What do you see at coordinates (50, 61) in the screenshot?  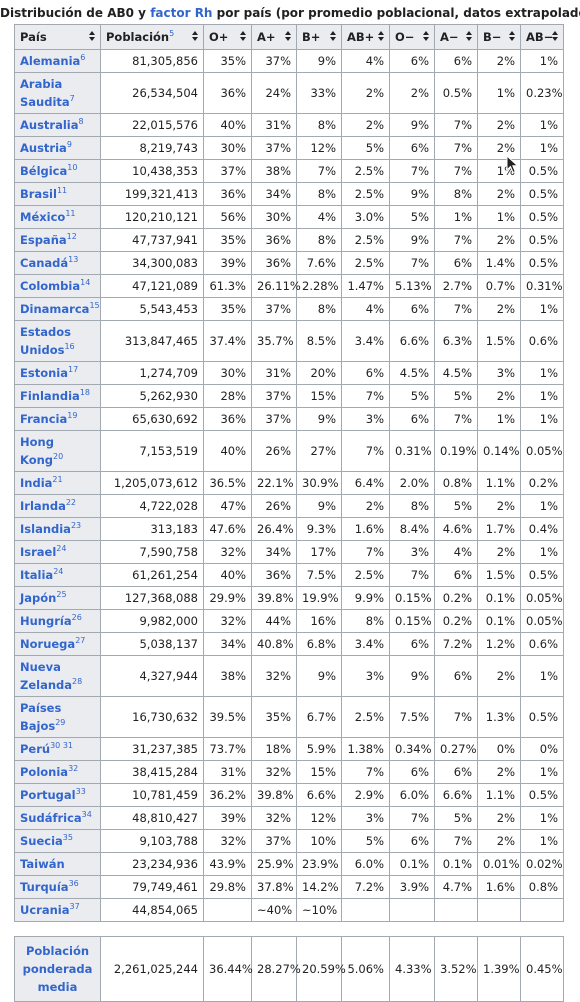 I see `country-link: Alemania` at bounding box center [50, 61].